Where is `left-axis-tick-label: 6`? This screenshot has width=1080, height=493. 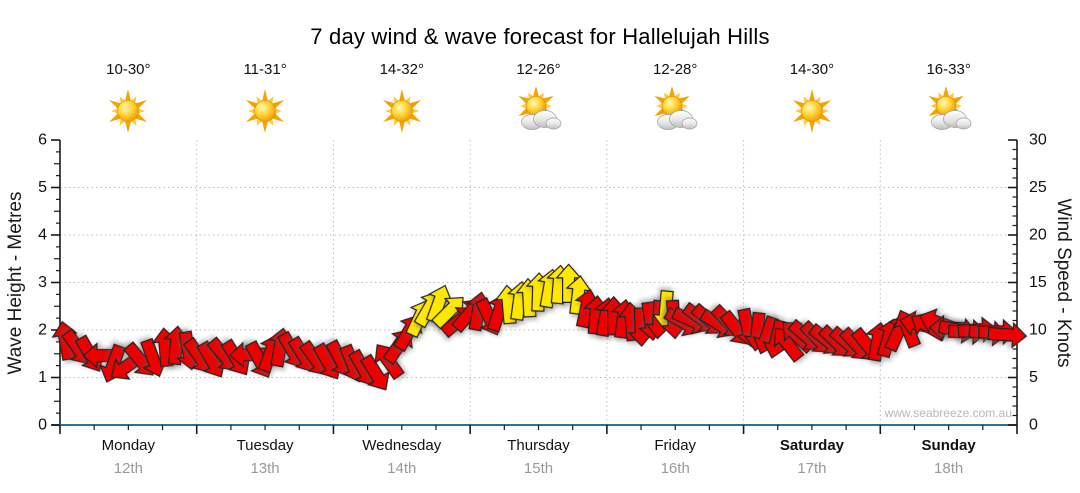 left-axis-tick-label: 6 is located at coordinates (42, 140).